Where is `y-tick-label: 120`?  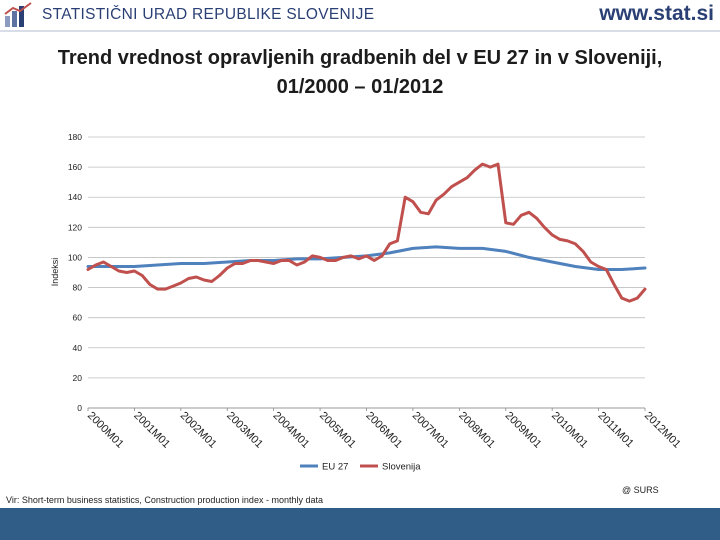
y-tick-label: 120 is located at coordinates (75, 227).